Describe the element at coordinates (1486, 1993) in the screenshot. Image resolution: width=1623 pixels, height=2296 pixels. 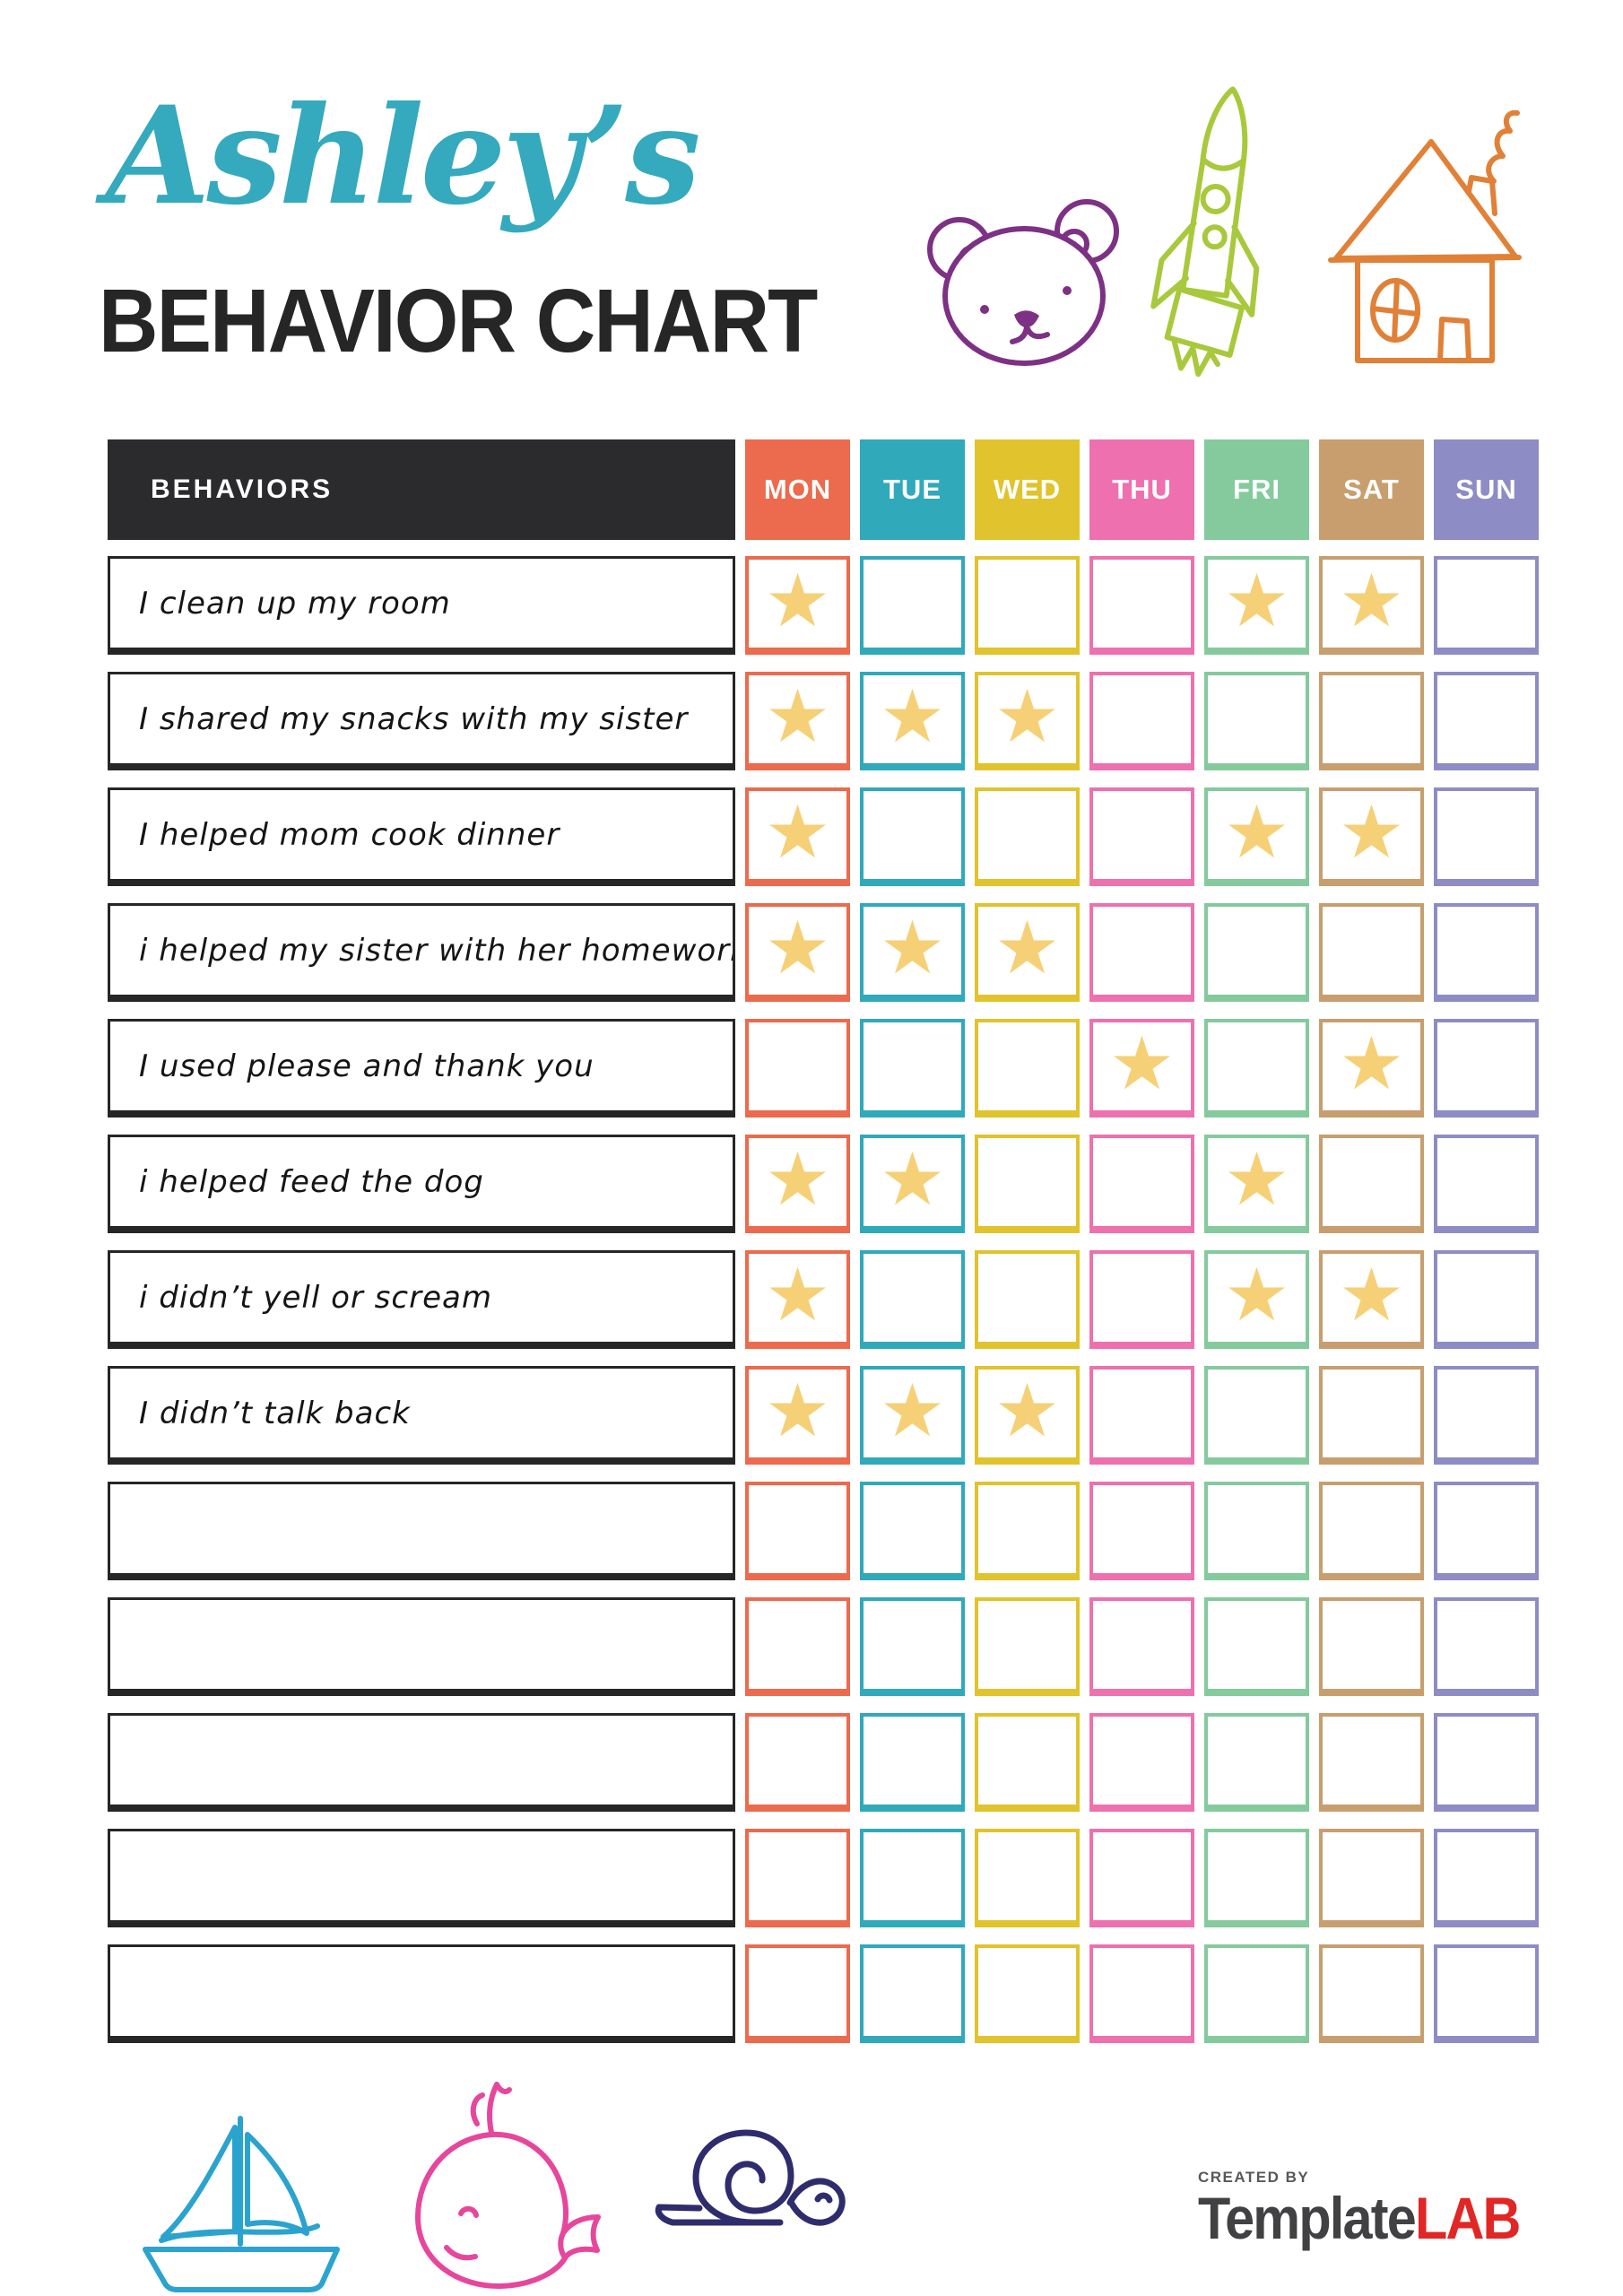
I see `day-cell-sun-row13` at that location.